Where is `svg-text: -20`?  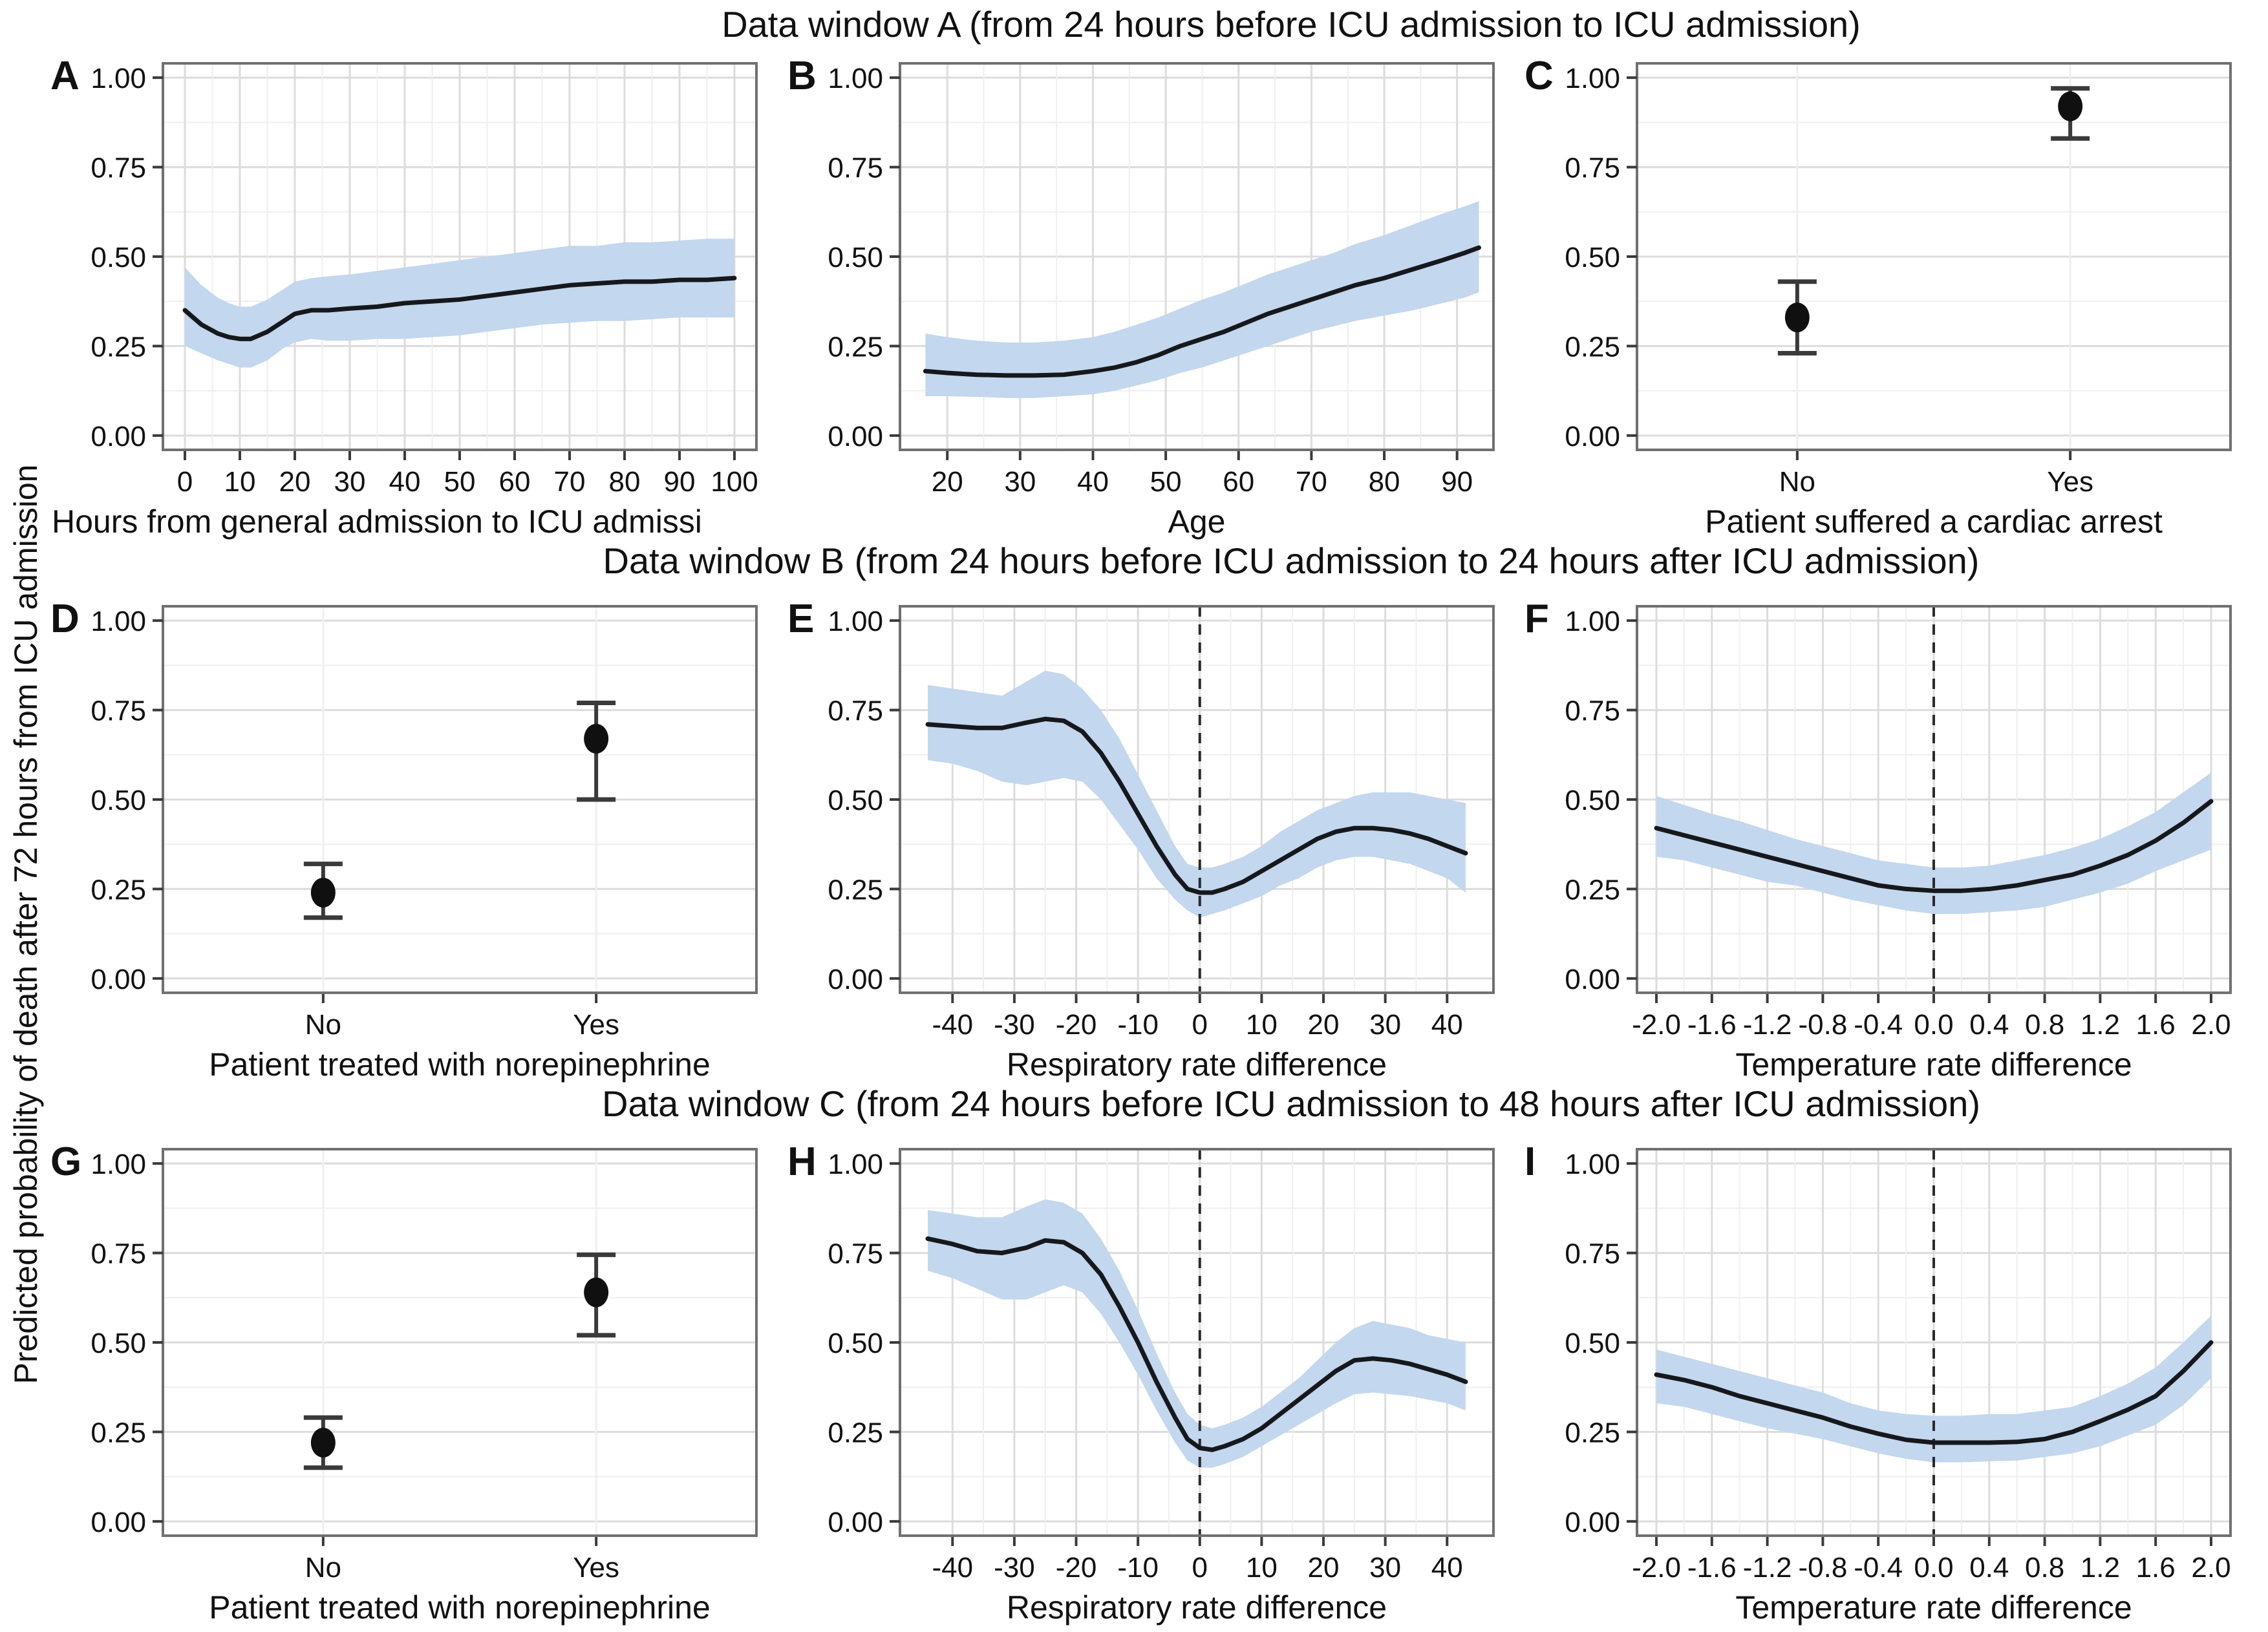 svg-text: -20 is located at coordinates (1076, 1568).